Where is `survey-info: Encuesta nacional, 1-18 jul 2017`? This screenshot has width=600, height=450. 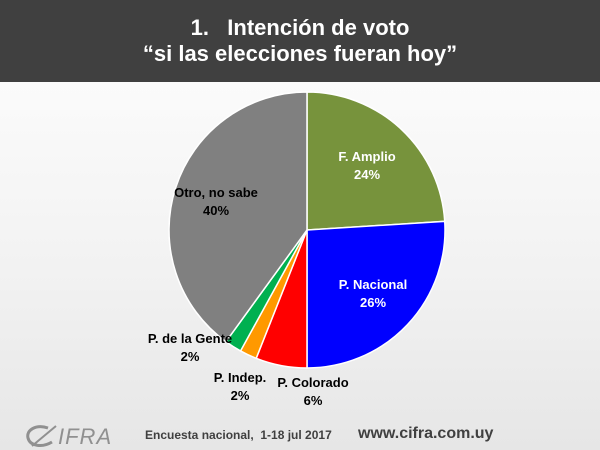
survey-info: Encuesta nacional, 1-18 jul 2017 is located at coordinates (238, 435).